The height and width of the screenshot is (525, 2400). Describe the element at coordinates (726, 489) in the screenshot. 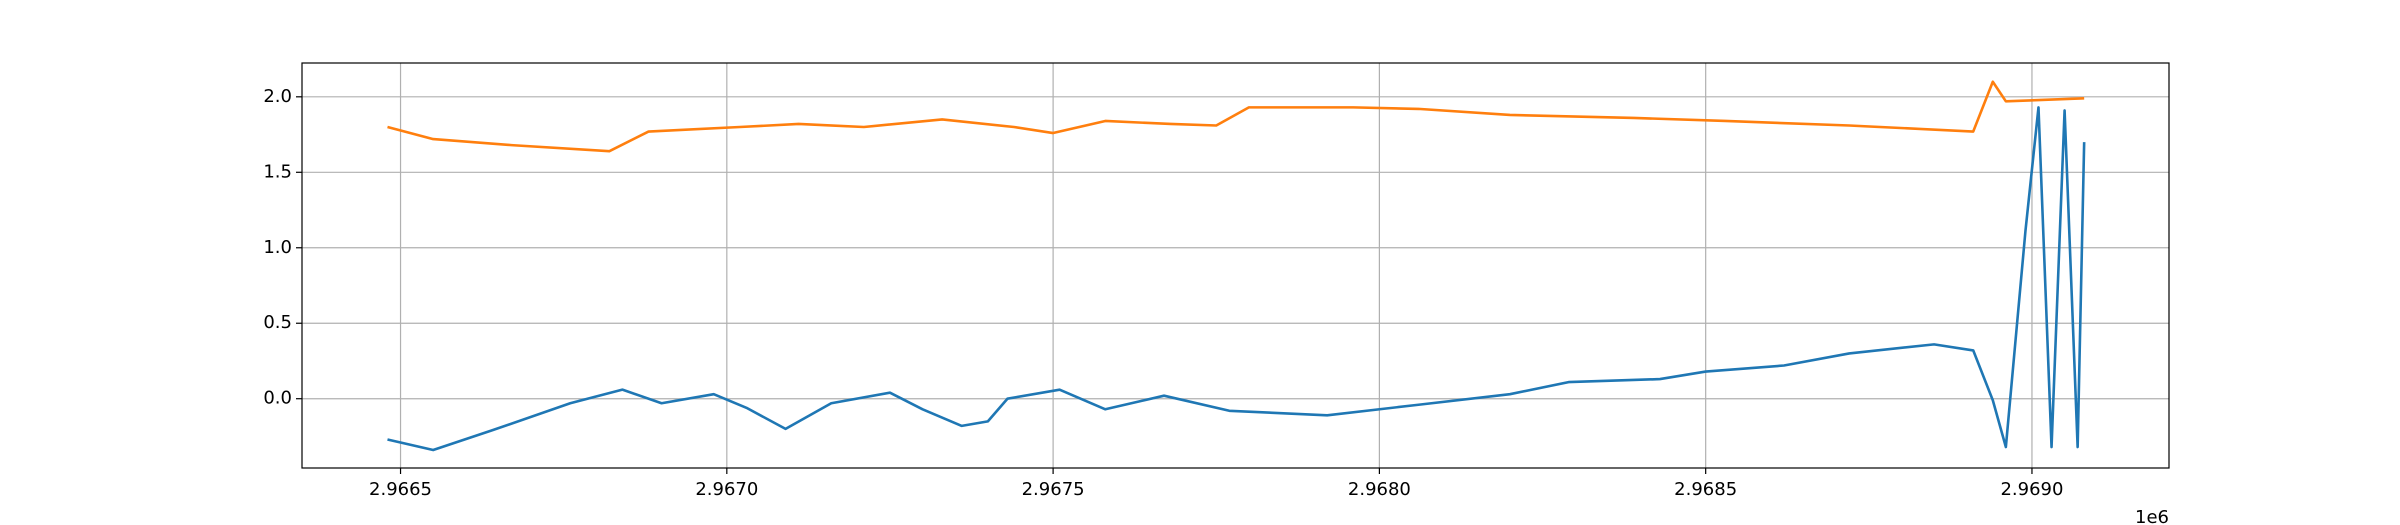

I see `x-tick-label: 2.9670` at that location.